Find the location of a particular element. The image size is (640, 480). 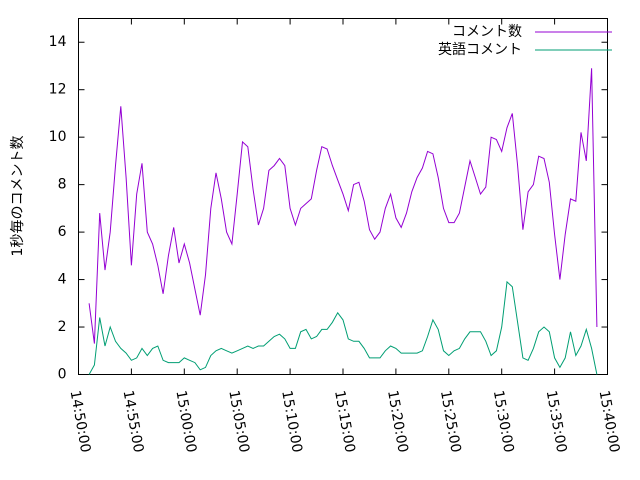

x-tick-label: 15:15:00 is located at coordinates (344, 421).